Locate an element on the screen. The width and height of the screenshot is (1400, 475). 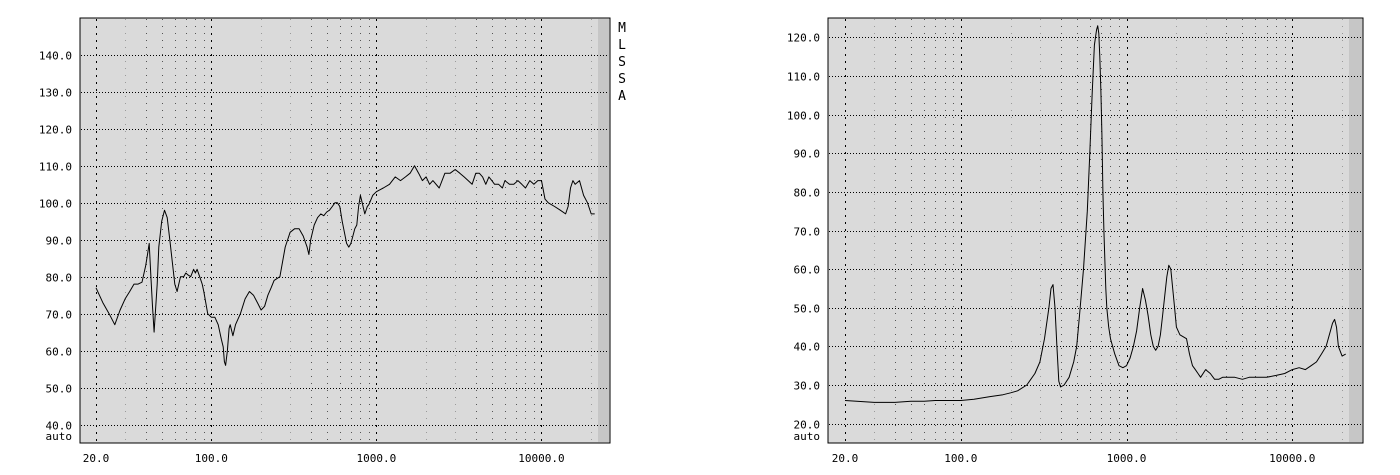
y-tick-label: 140.0 is located at coordinates (55, 56).